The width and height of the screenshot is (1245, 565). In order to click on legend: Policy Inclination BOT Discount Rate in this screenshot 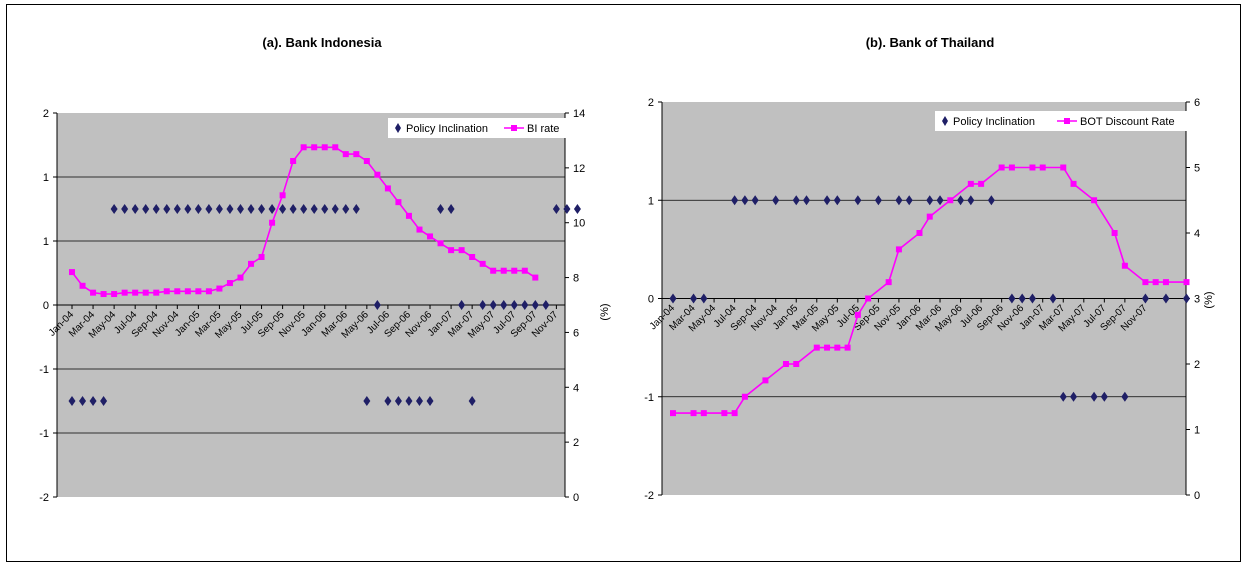, I will do `click(1061, 121)`.